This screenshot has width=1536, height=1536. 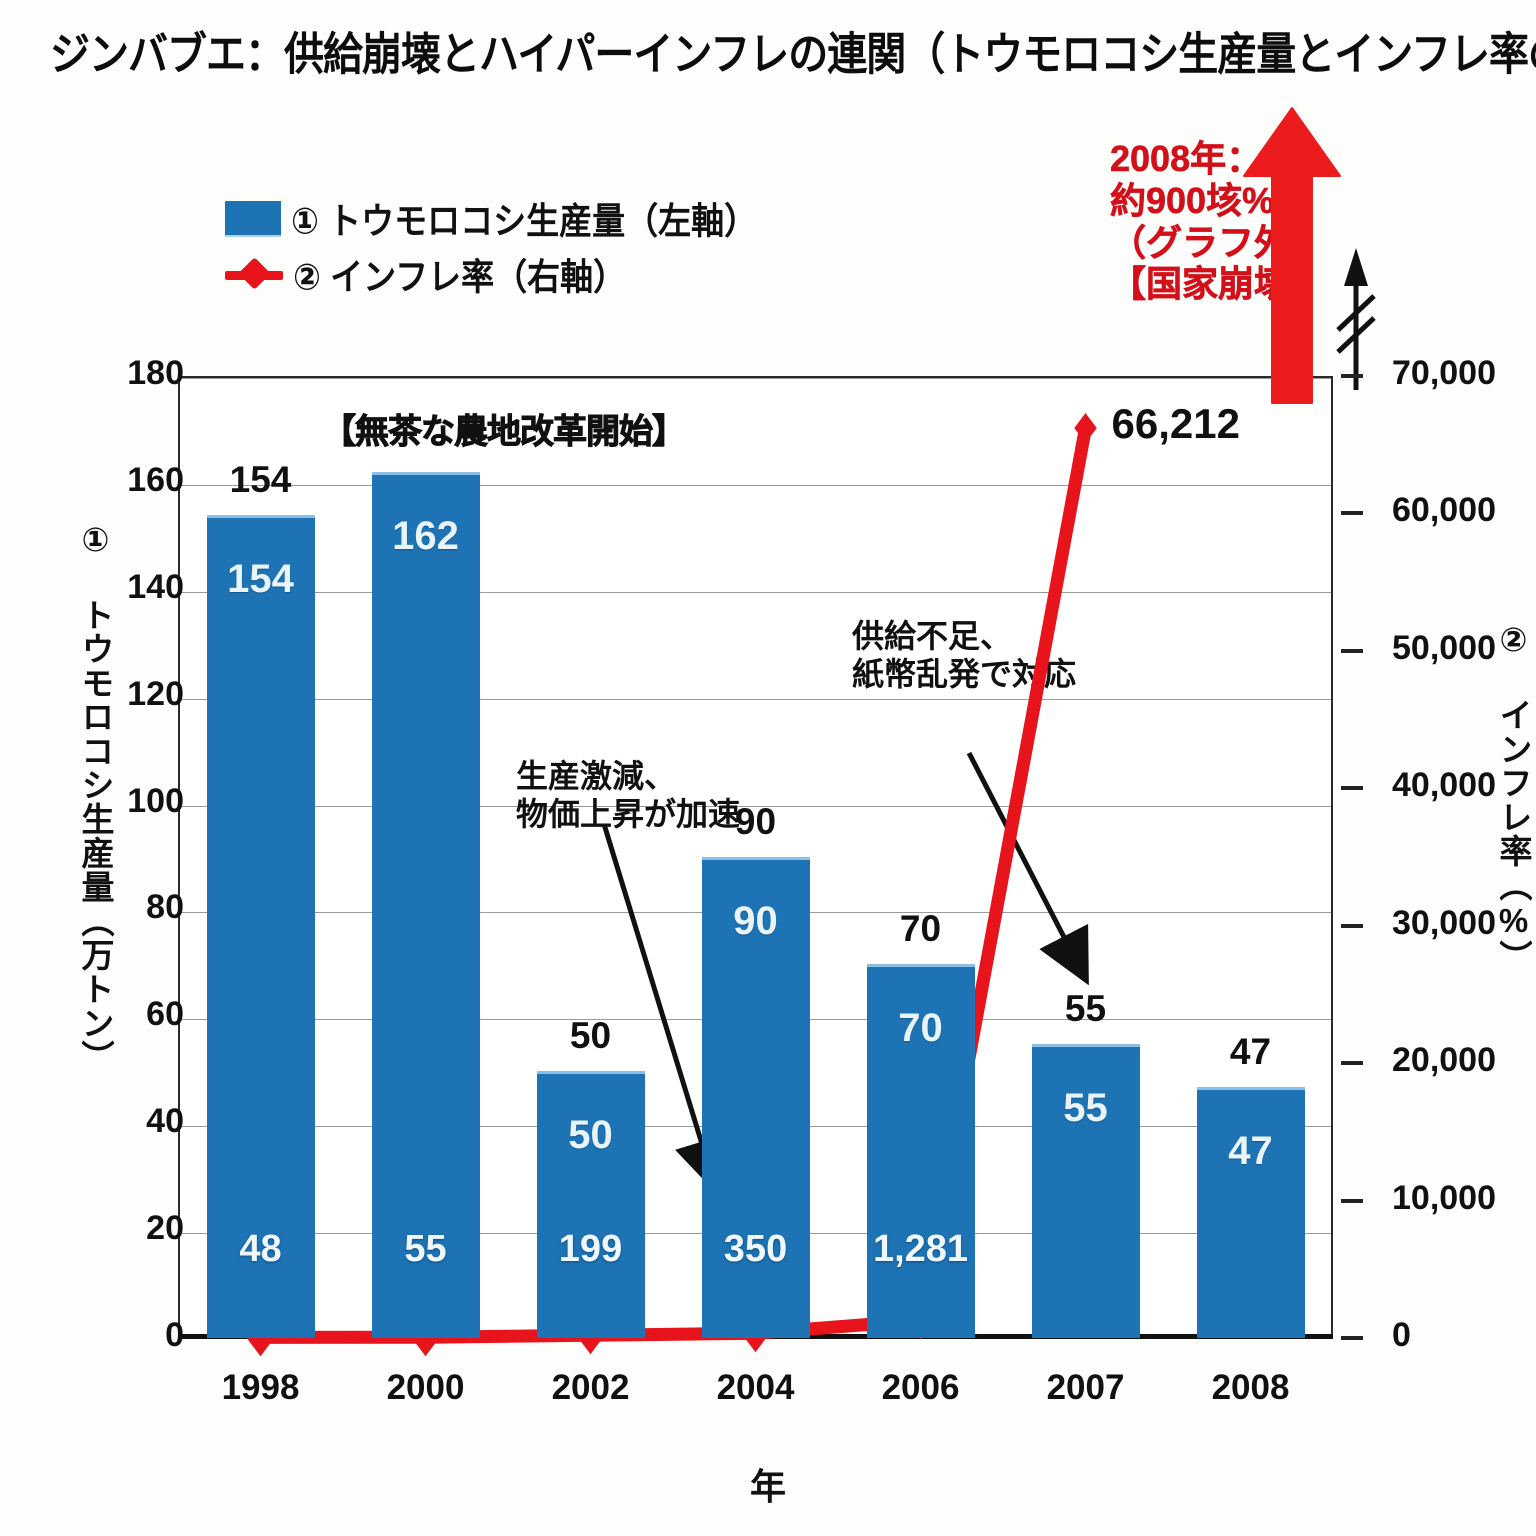 What do you see at coordinates (1444, 1060) in the screenshot?
I see `right-axis-tick: 20,000` at bounding box center [1444, 1060].